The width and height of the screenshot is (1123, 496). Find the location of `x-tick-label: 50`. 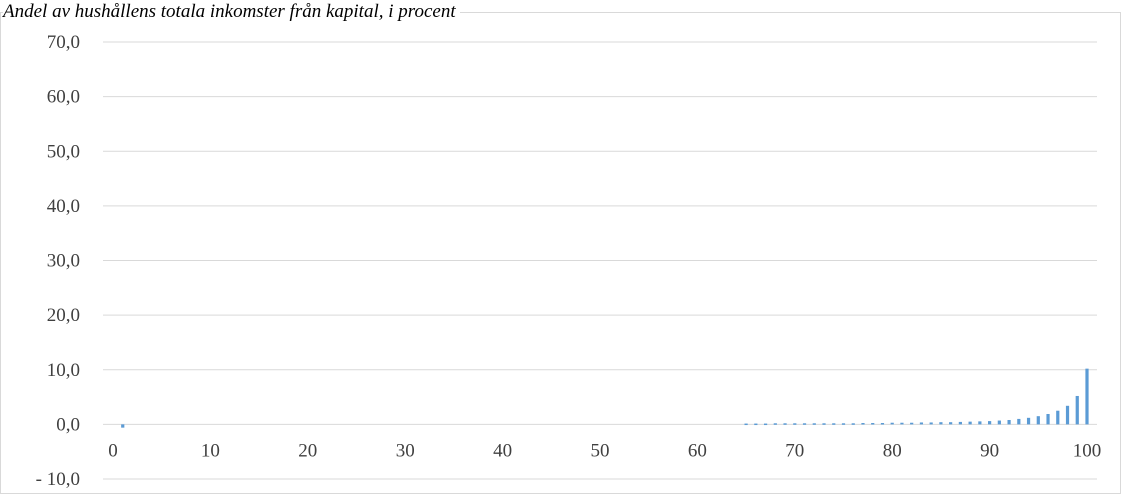

x-tick-label: 50 is located at coordinates (600, 450).